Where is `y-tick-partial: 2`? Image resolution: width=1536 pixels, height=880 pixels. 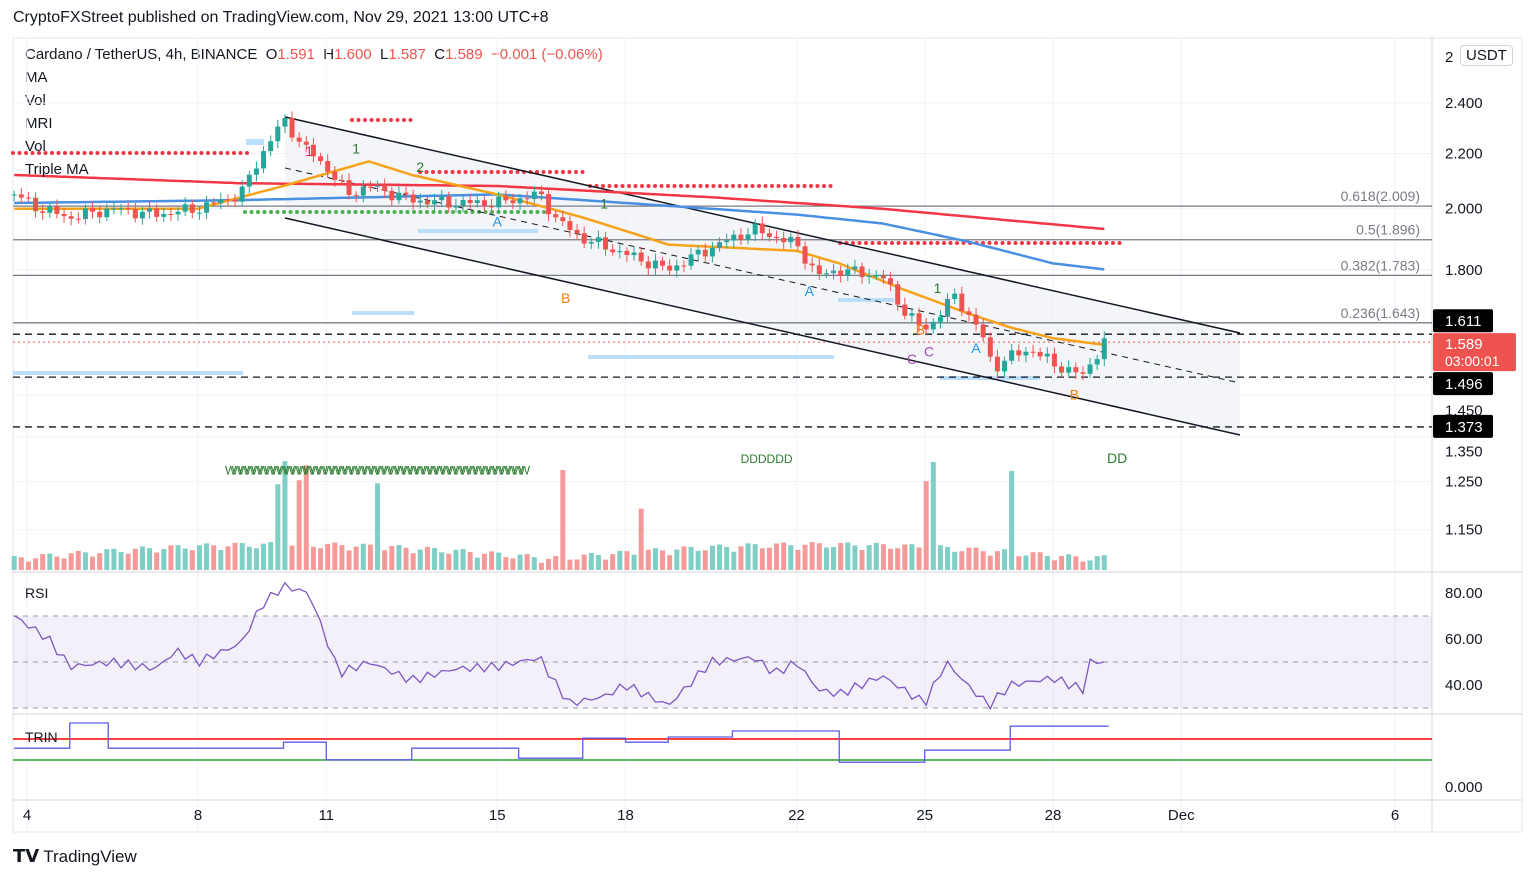
y-tick-partial: 2 is located at coordinates (1449, 57).